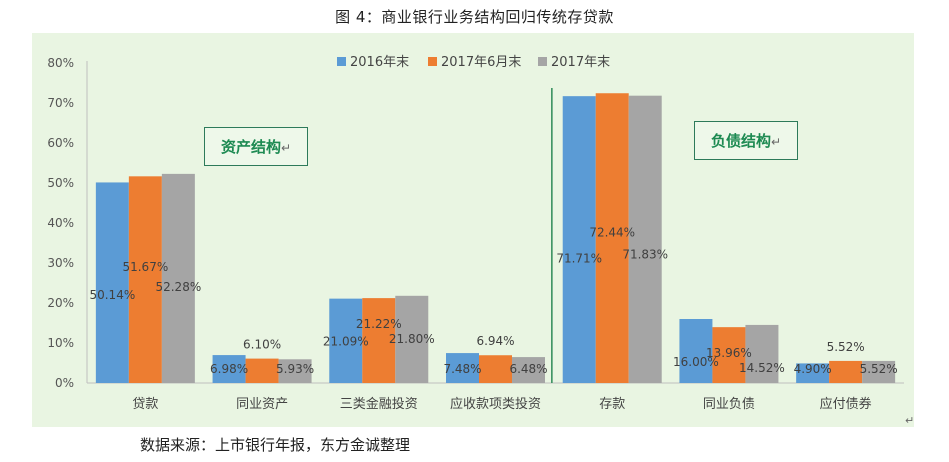  Describe the element at coordinates (474, 17) in the screenshot. I see `figure-title: 图 4：商业银行业务结构回归传统存贷款` at that location.